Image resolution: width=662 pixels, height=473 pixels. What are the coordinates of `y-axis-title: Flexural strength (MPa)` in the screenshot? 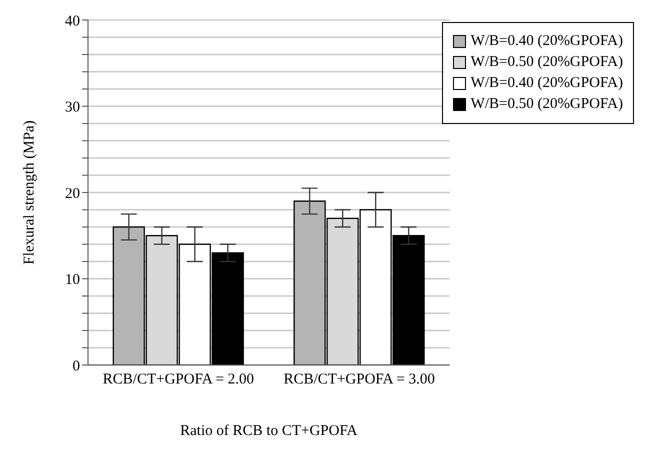 It's located at (29, 192).